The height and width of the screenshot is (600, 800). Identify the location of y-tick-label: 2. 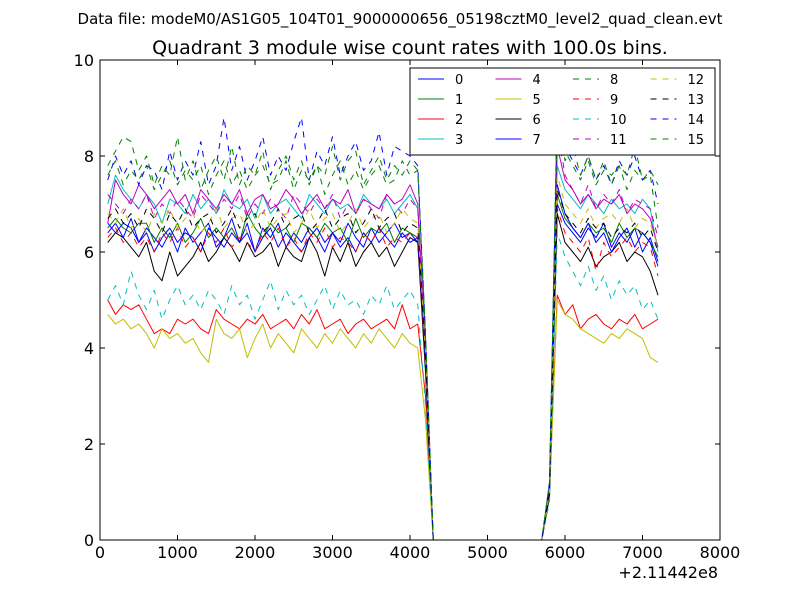
(89, 444).